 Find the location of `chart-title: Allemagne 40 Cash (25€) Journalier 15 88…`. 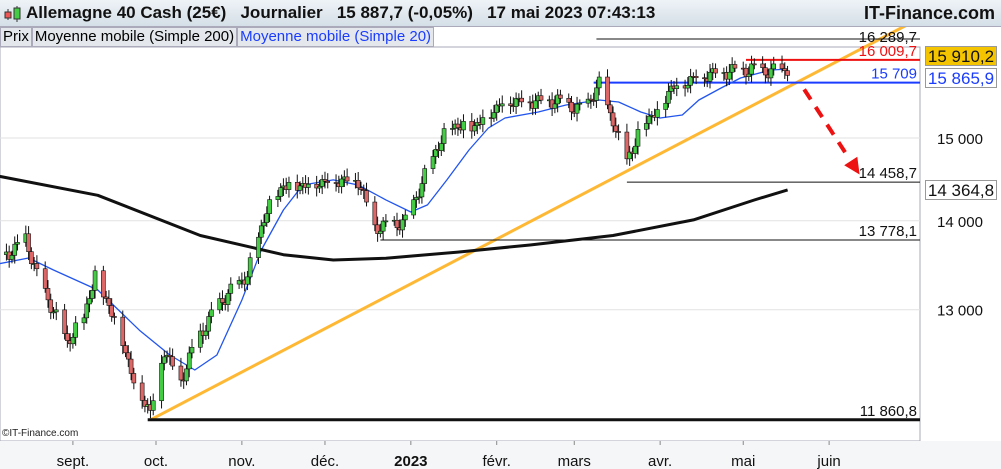

chart-title: Allemagne 40 Cash (25€) Journalier 15 88… is located at coordinates (341, 12).